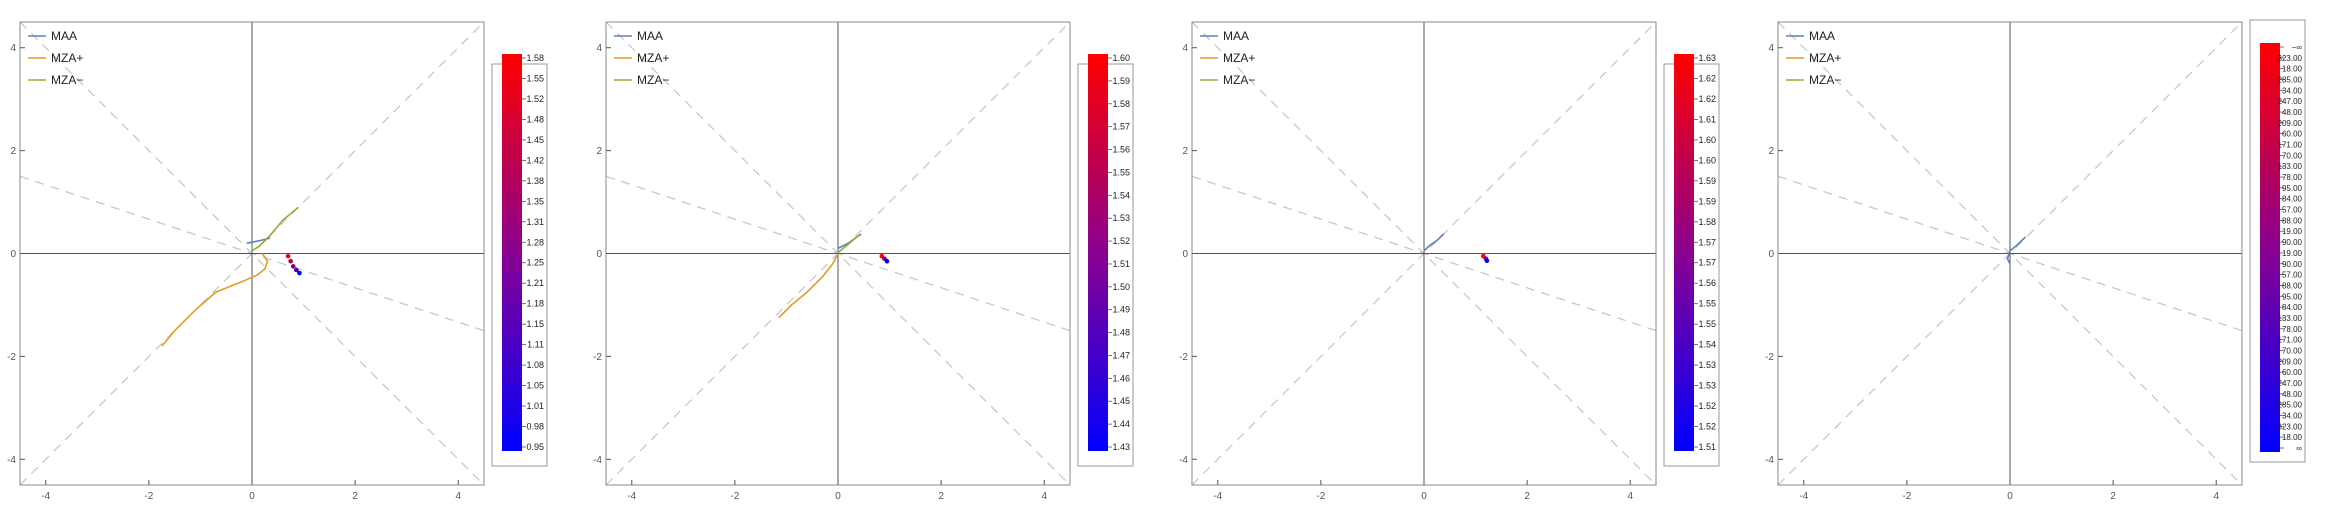 Image resolution: width=2331 pixels, height=508 pixels. I want to click on colorbar-label: 48.00, so click(2292, 394).